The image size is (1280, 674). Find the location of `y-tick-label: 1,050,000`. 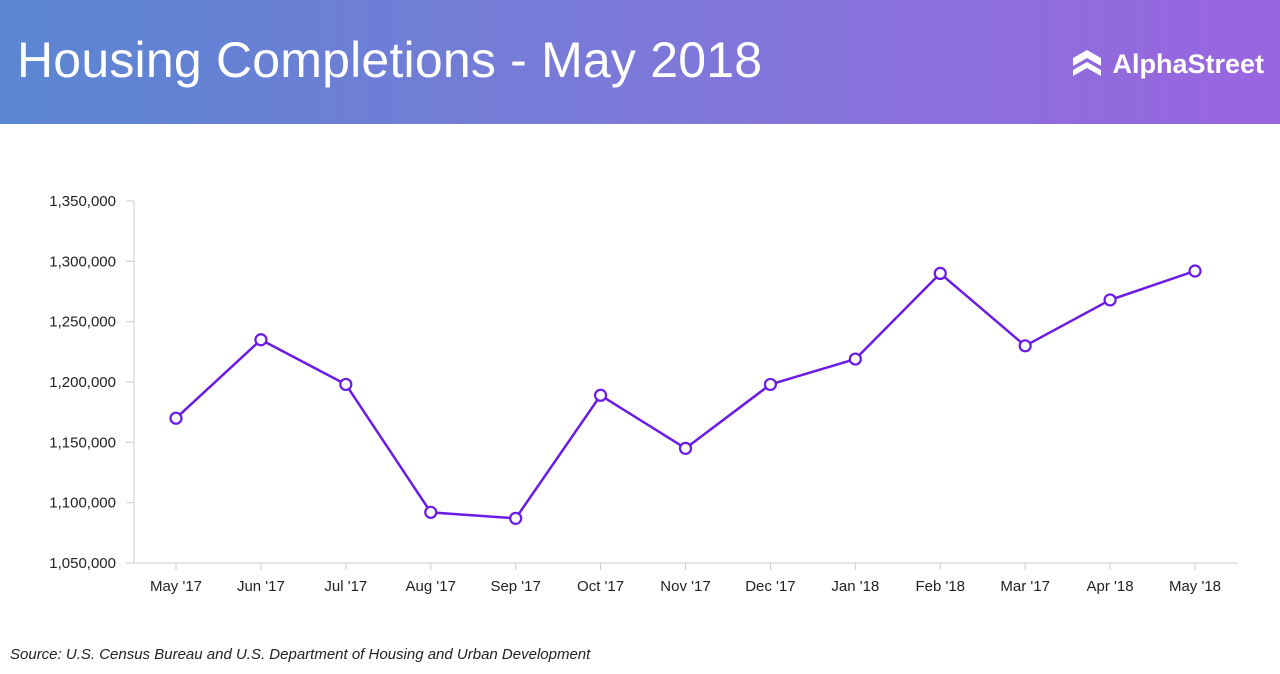

y-tick-label: 1,050,000 is located at coordinates (82, 563).